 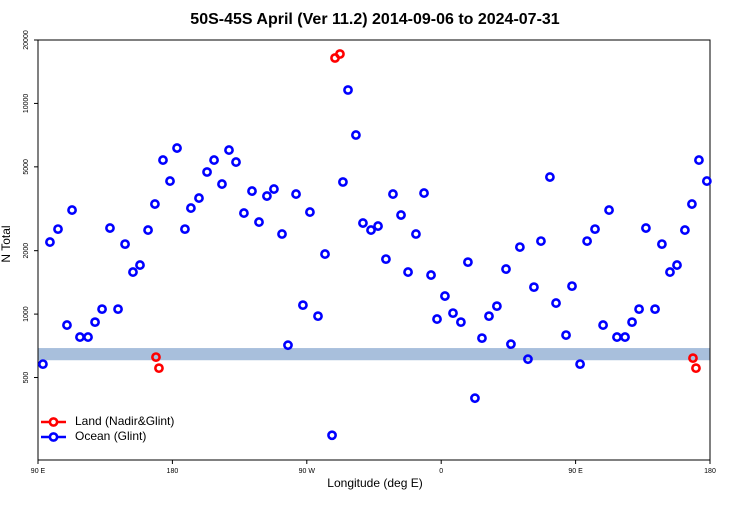 I want to click on y-tick-label: 5000, so click(x=26, y=167).